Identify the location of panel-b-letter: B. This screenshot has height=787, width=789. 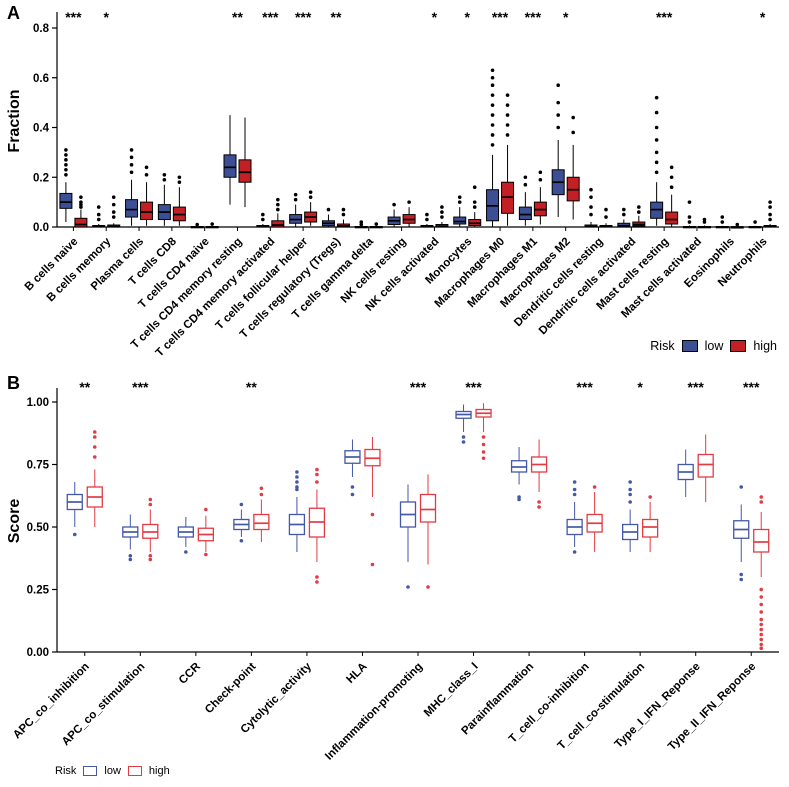
(13, 383).